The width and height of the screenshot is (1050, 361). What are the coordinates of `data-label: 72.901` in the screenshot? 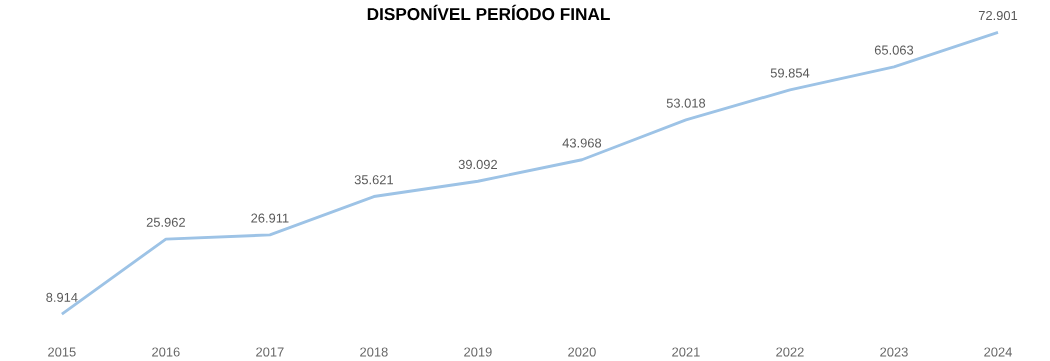 It's located at (998, 15).